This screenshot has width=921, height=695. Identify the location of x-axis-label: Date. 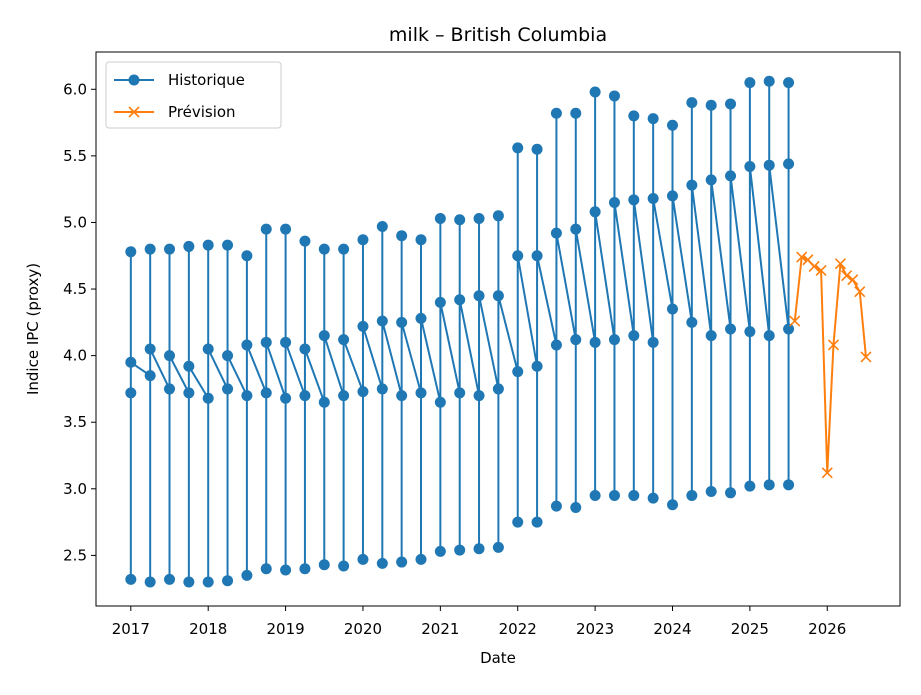
(498, 658).